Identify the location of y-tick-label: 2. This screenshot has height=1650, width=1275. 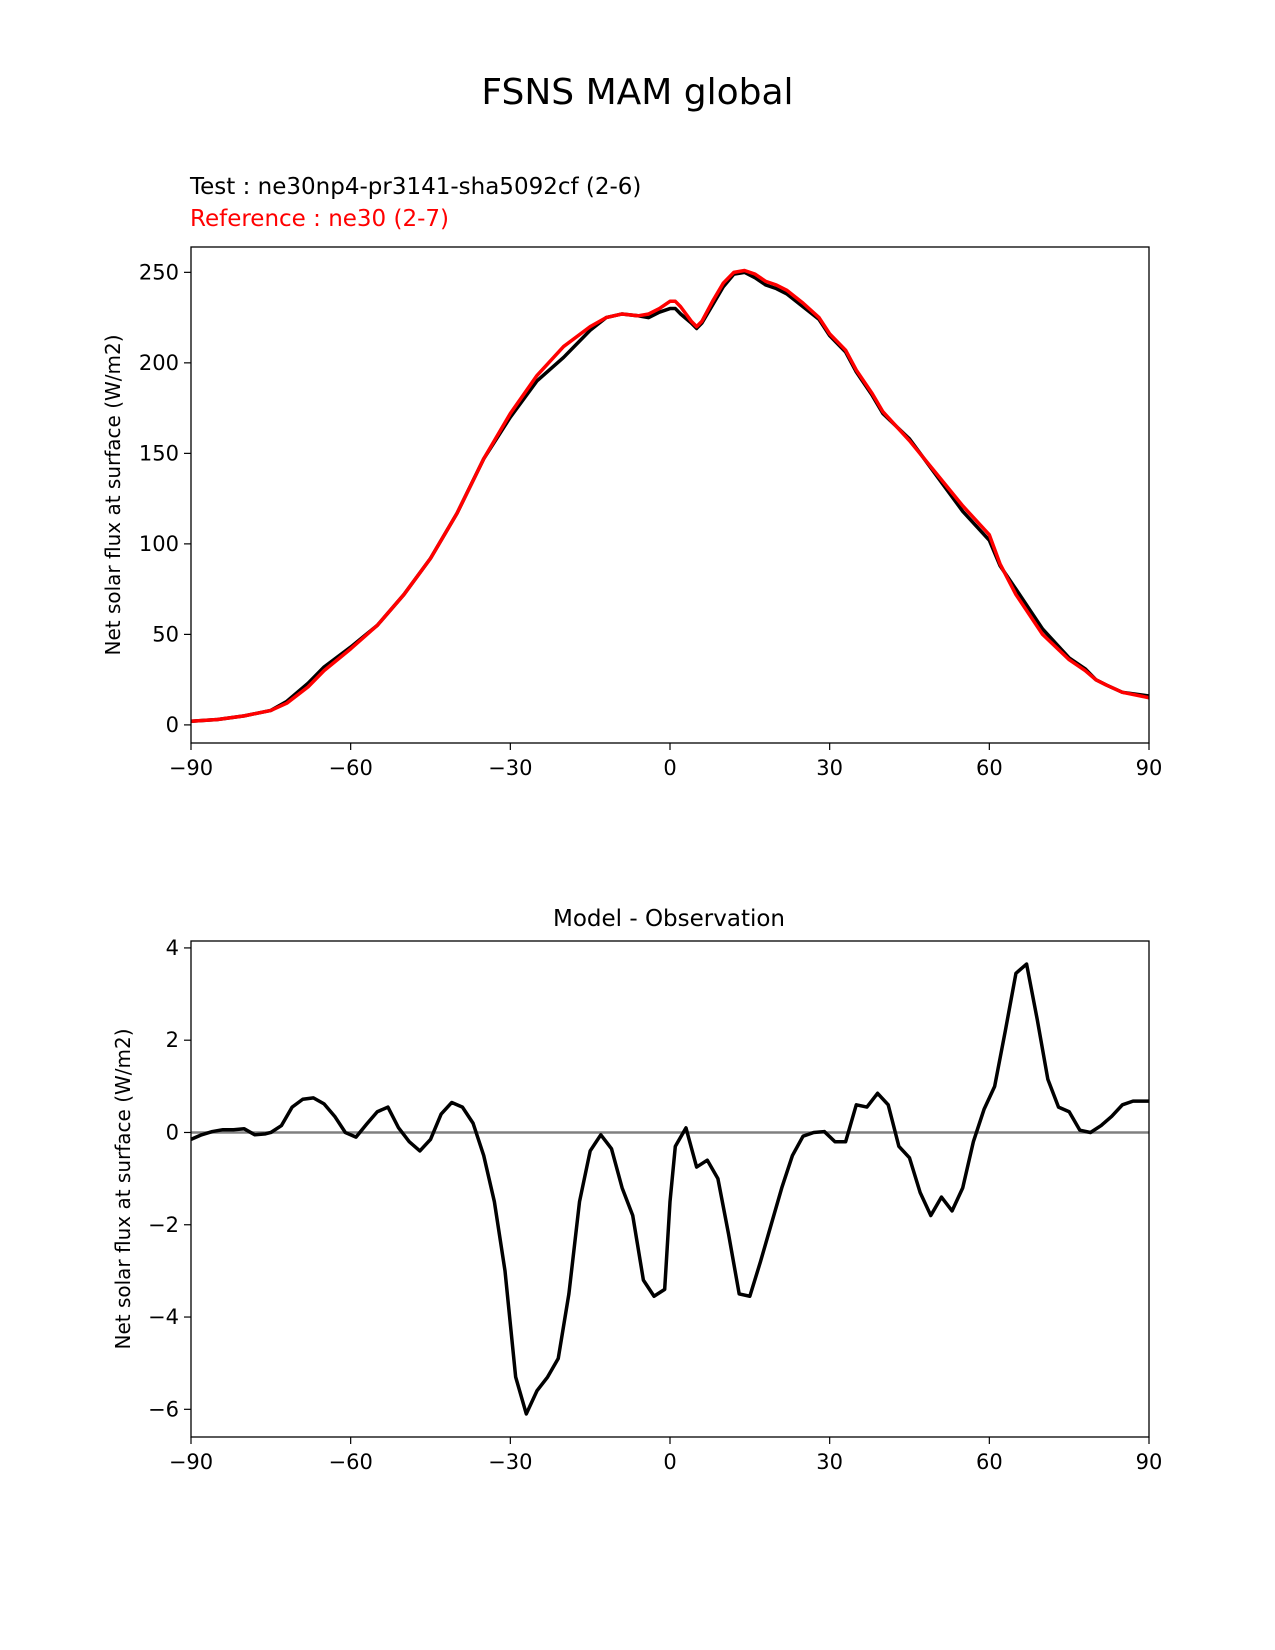
(172, 1040).